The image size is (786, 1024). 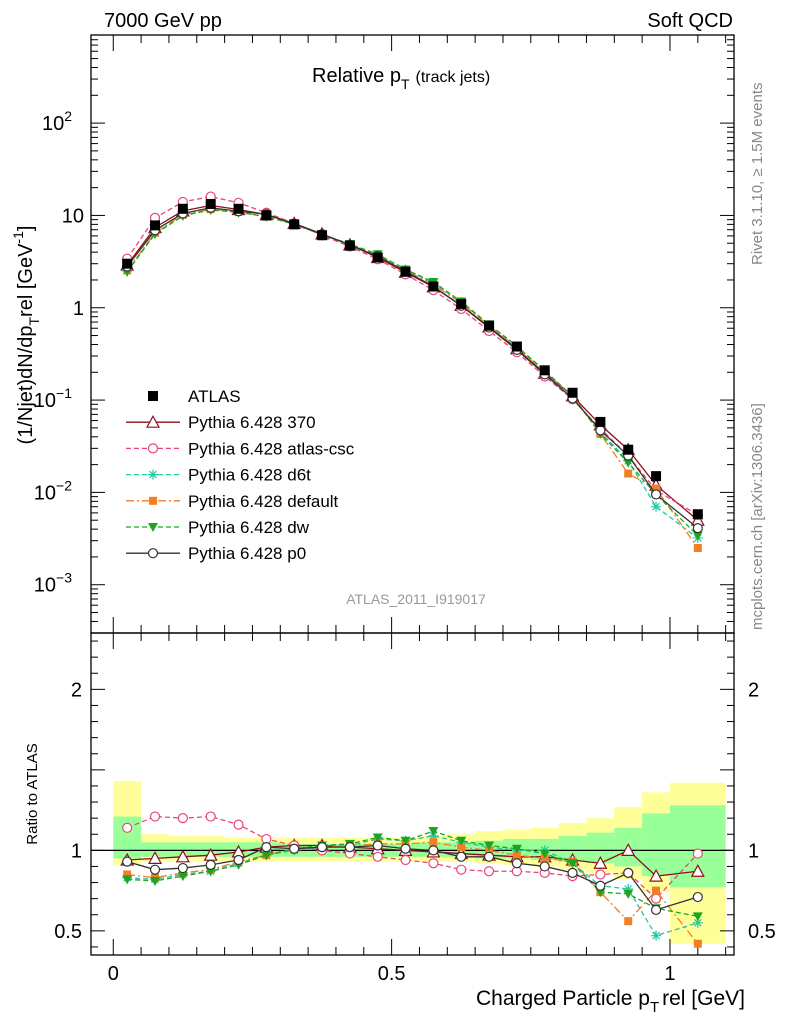 What do you see at coordinates (249, 475) in the screenshot?
I see `legend-label: Pythia 6.428 d6t` at bounding box center [249, 475].